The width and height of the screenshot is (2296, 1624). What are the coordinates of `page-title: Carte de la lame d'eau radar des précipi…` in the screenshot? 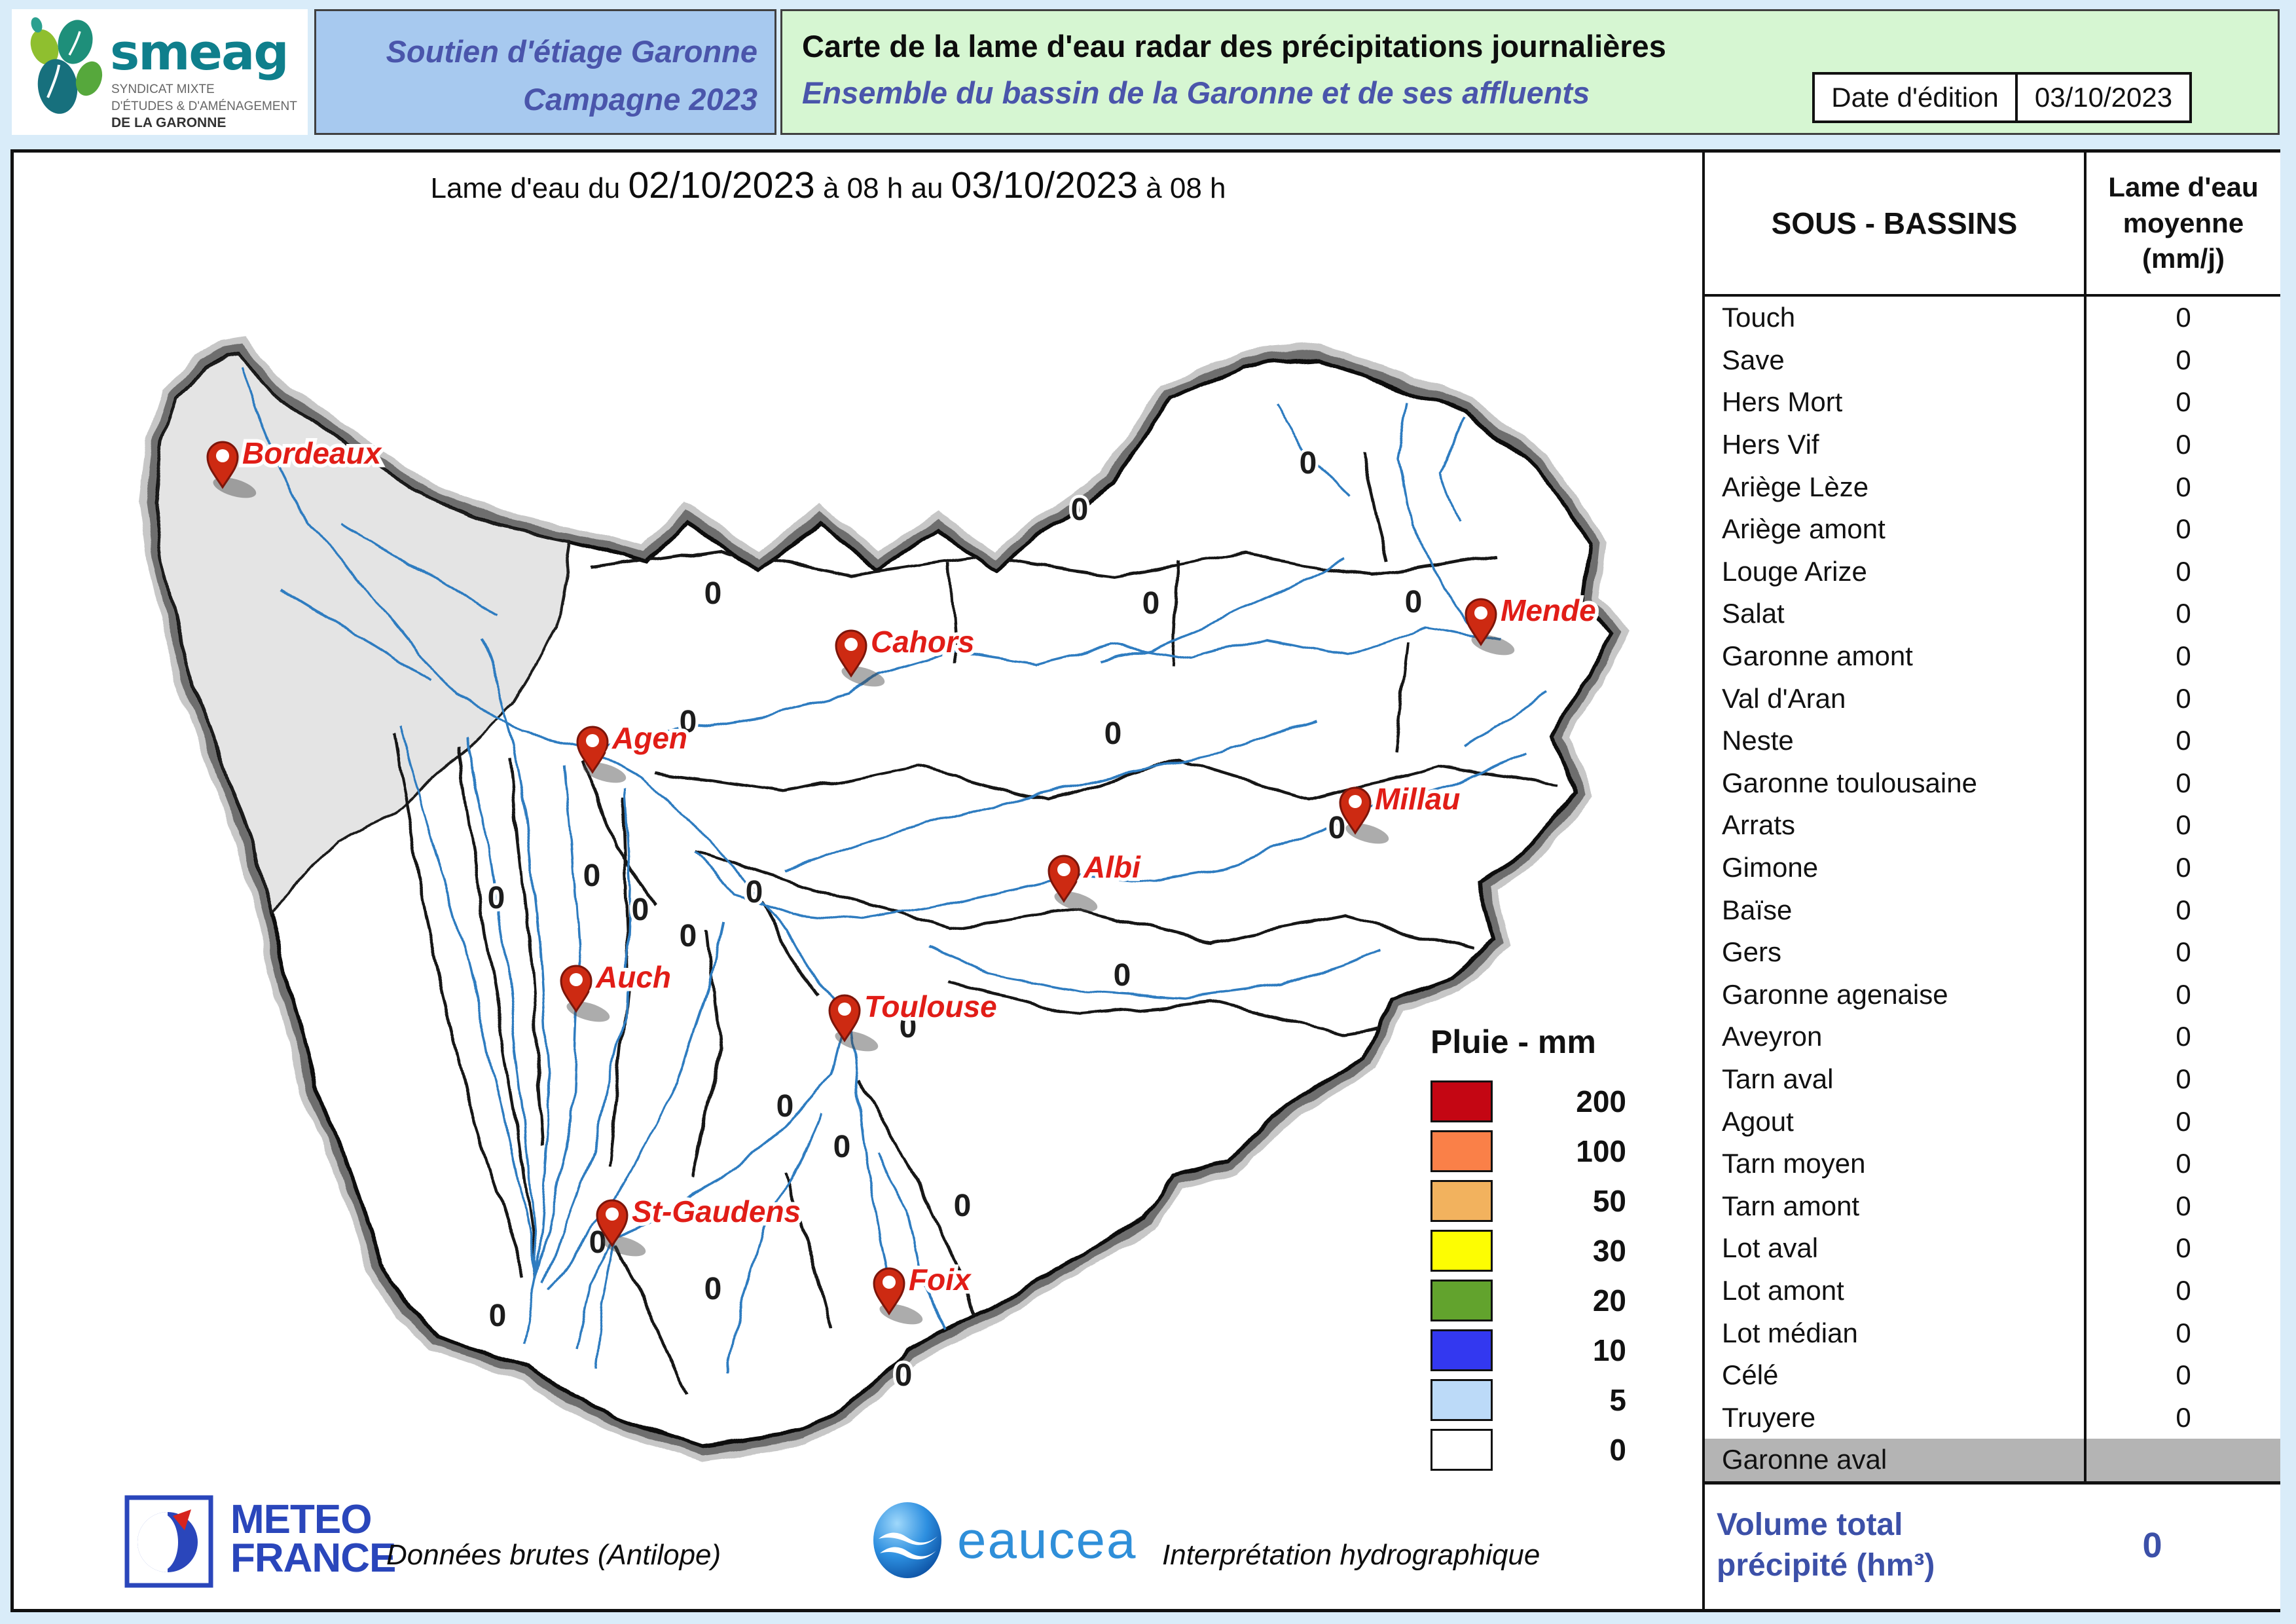 It's located at (1234, 46).